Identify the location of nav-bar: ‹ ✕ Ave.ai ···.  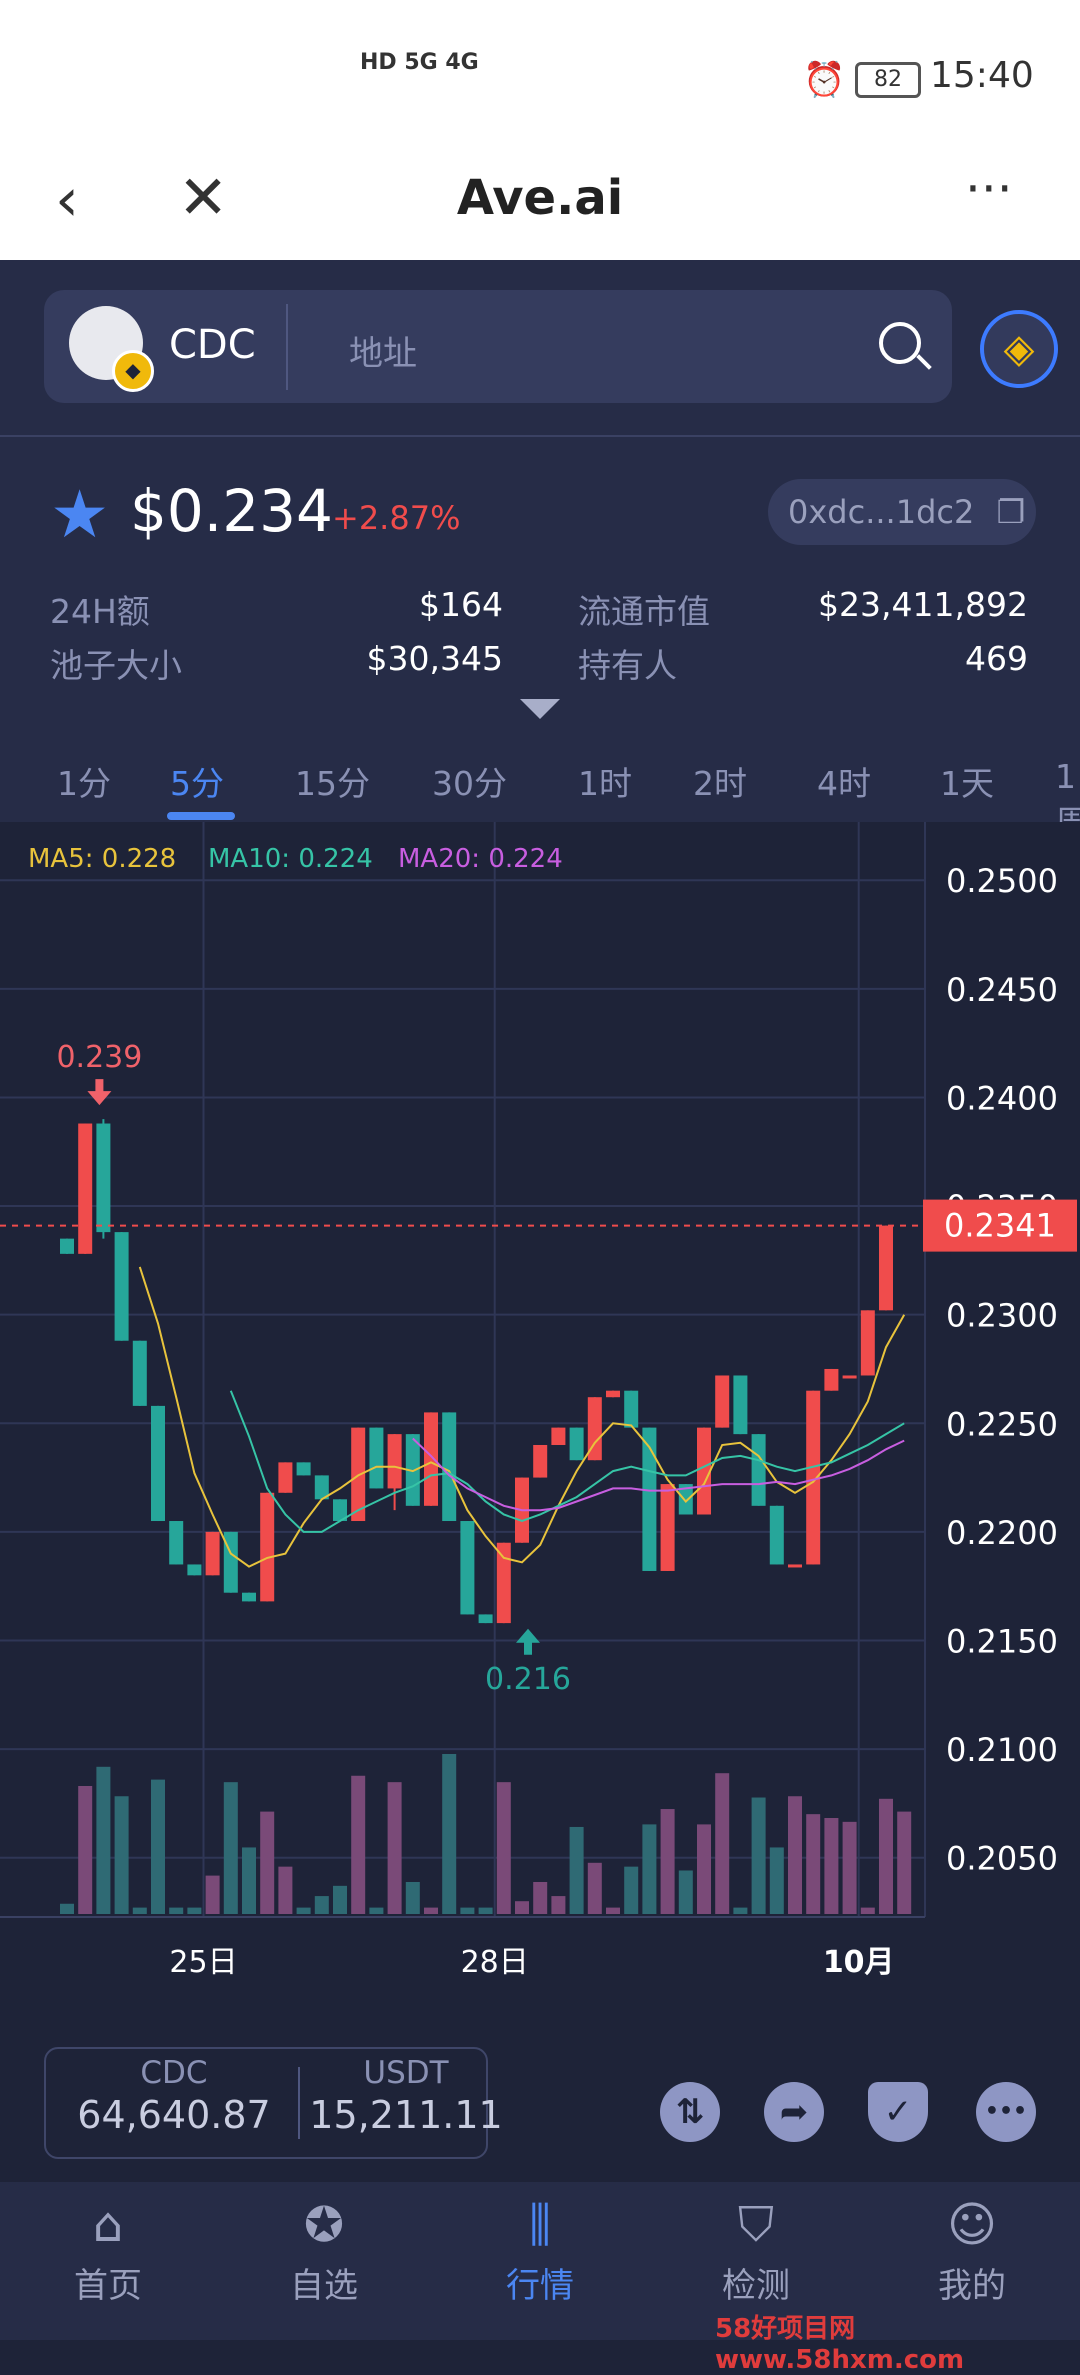
(540, 205).